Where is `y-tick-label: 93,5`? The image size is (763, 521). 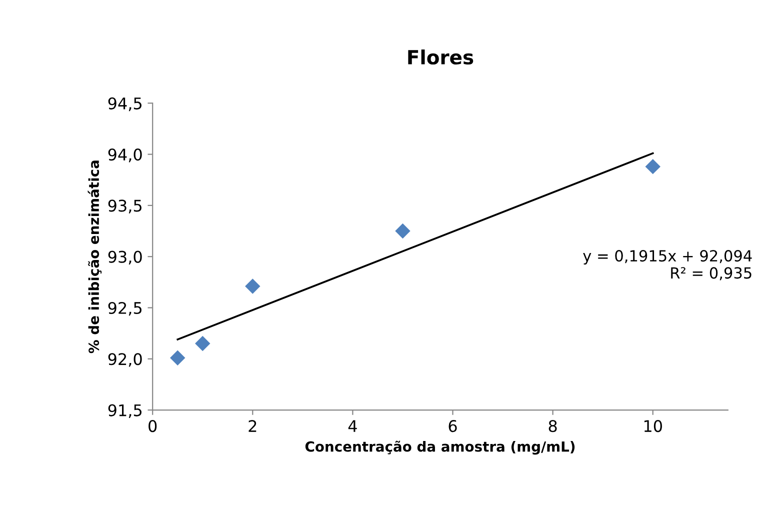 y-tick-label: 93,5 is located at coordinates (125, 207).